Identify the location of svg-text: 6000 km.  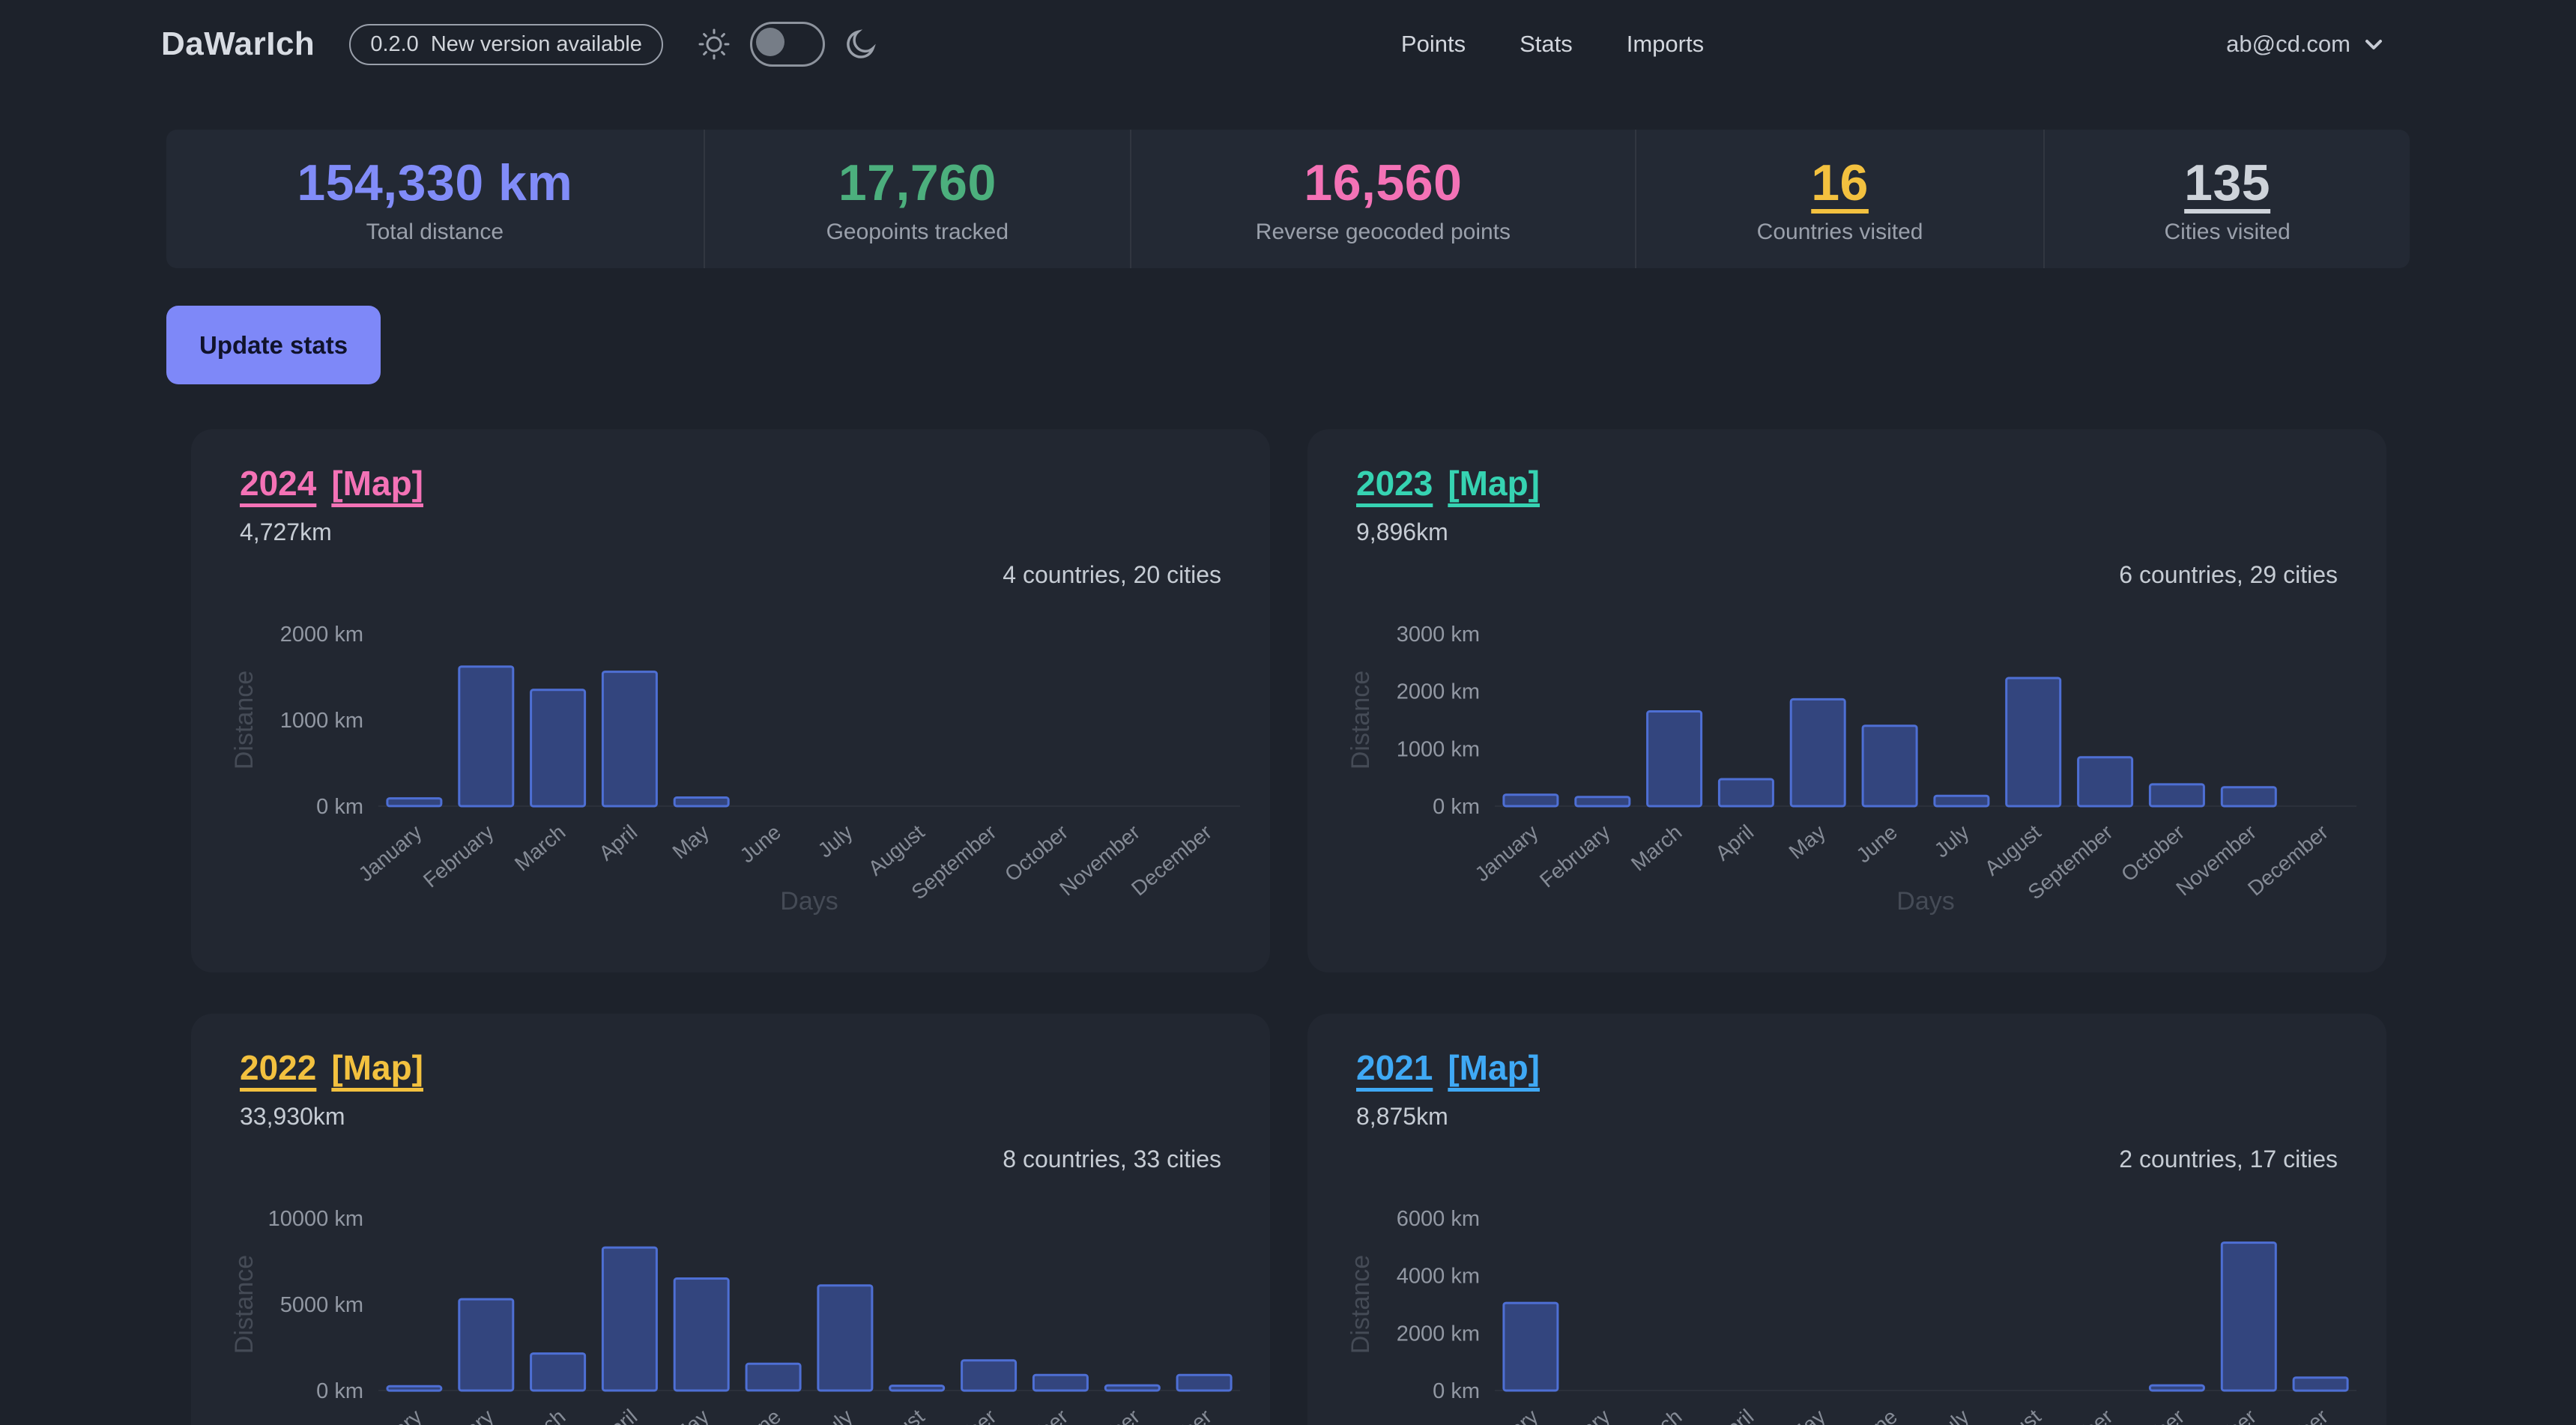
(1438, 1219).